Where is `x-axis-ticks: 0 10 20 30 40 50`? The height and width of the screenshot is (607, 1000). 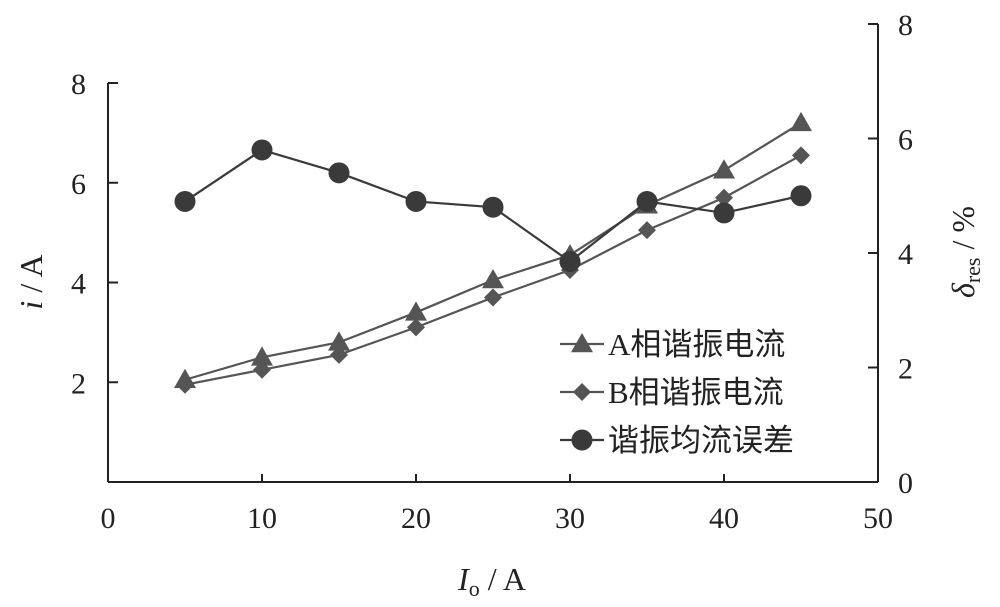
x-axis-ticks: 0 10 20 30 40 50 is located at coordinates (497, 504).